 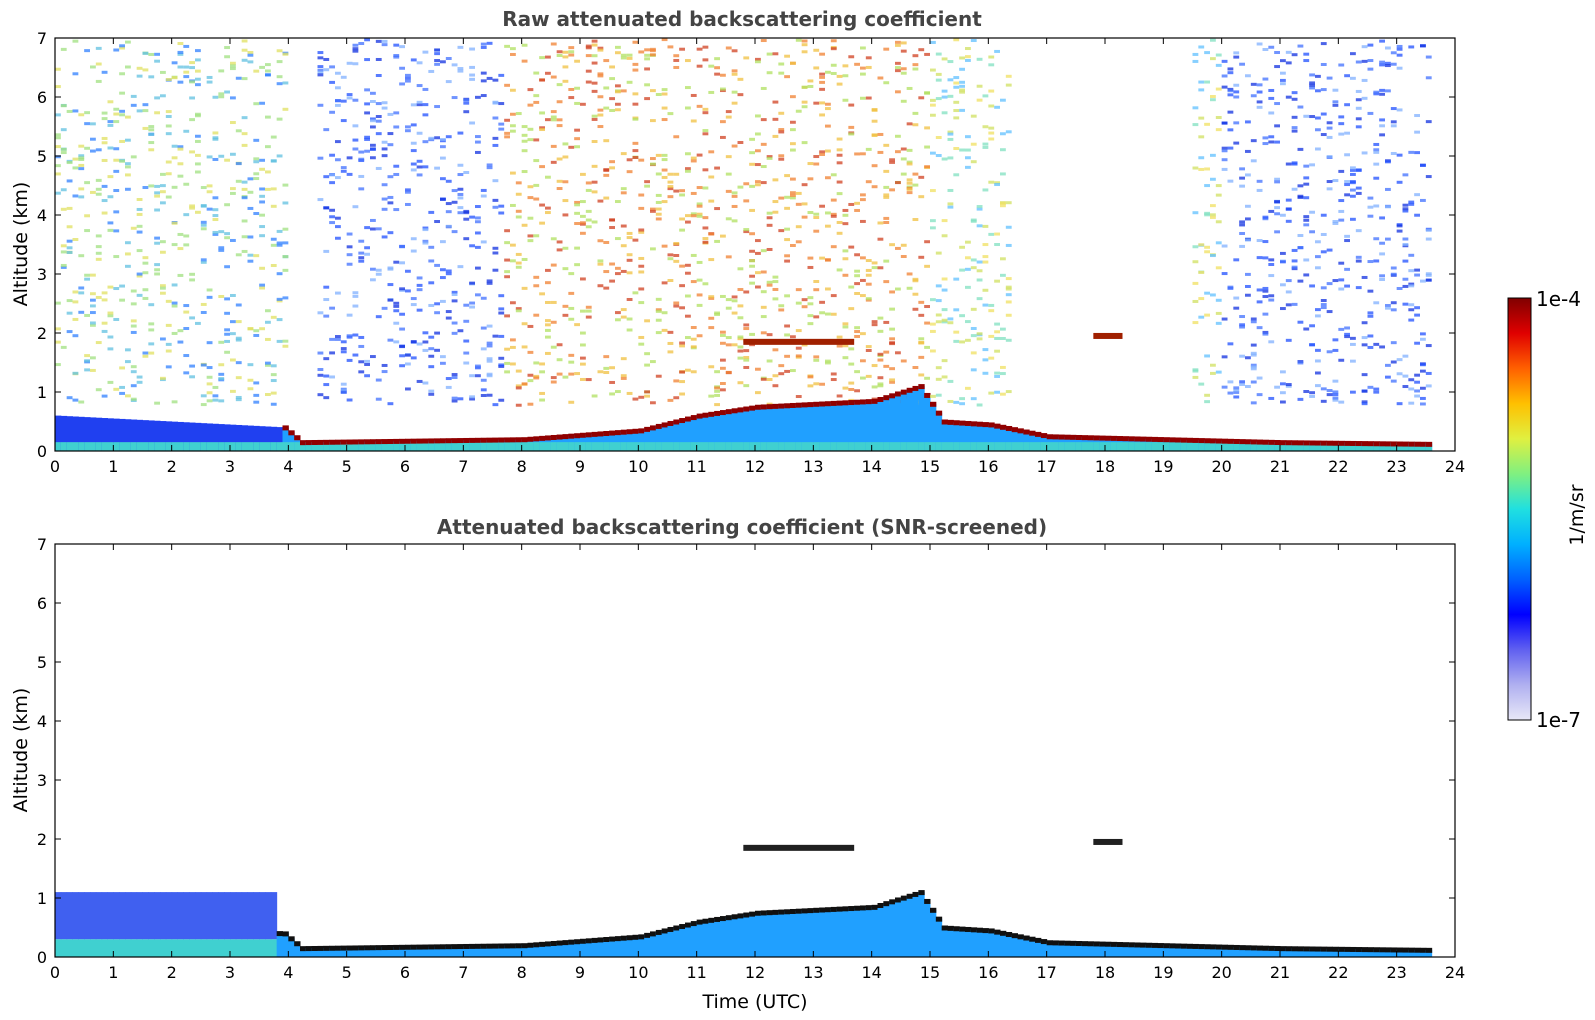 What do you see at coordinates (1280, 466) in the screenshot?
I see `top-x-tick-label: 21` at bounding box center [1280, 466].